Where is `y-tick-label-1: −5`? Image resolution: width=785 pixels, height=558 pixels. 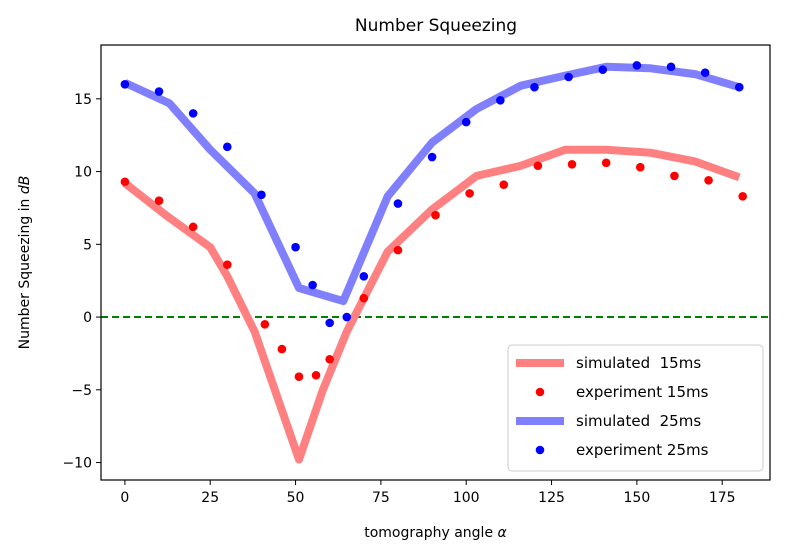 y-tick-label-1: −5 is located at coordinates (81, 391).